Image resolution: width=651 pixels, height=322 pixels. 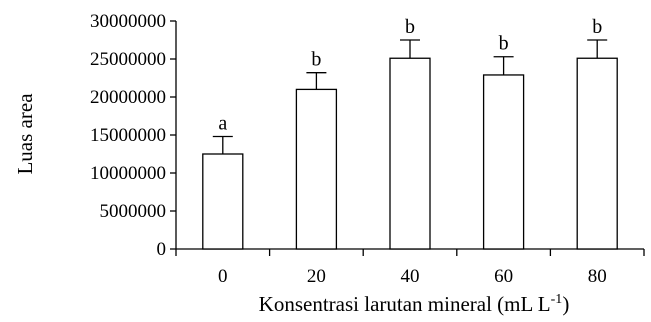 What do you see at coordinates (128, 59) in the screenshot?
I see `y-tick-label: 25000000` at bounding box center [128, 59].